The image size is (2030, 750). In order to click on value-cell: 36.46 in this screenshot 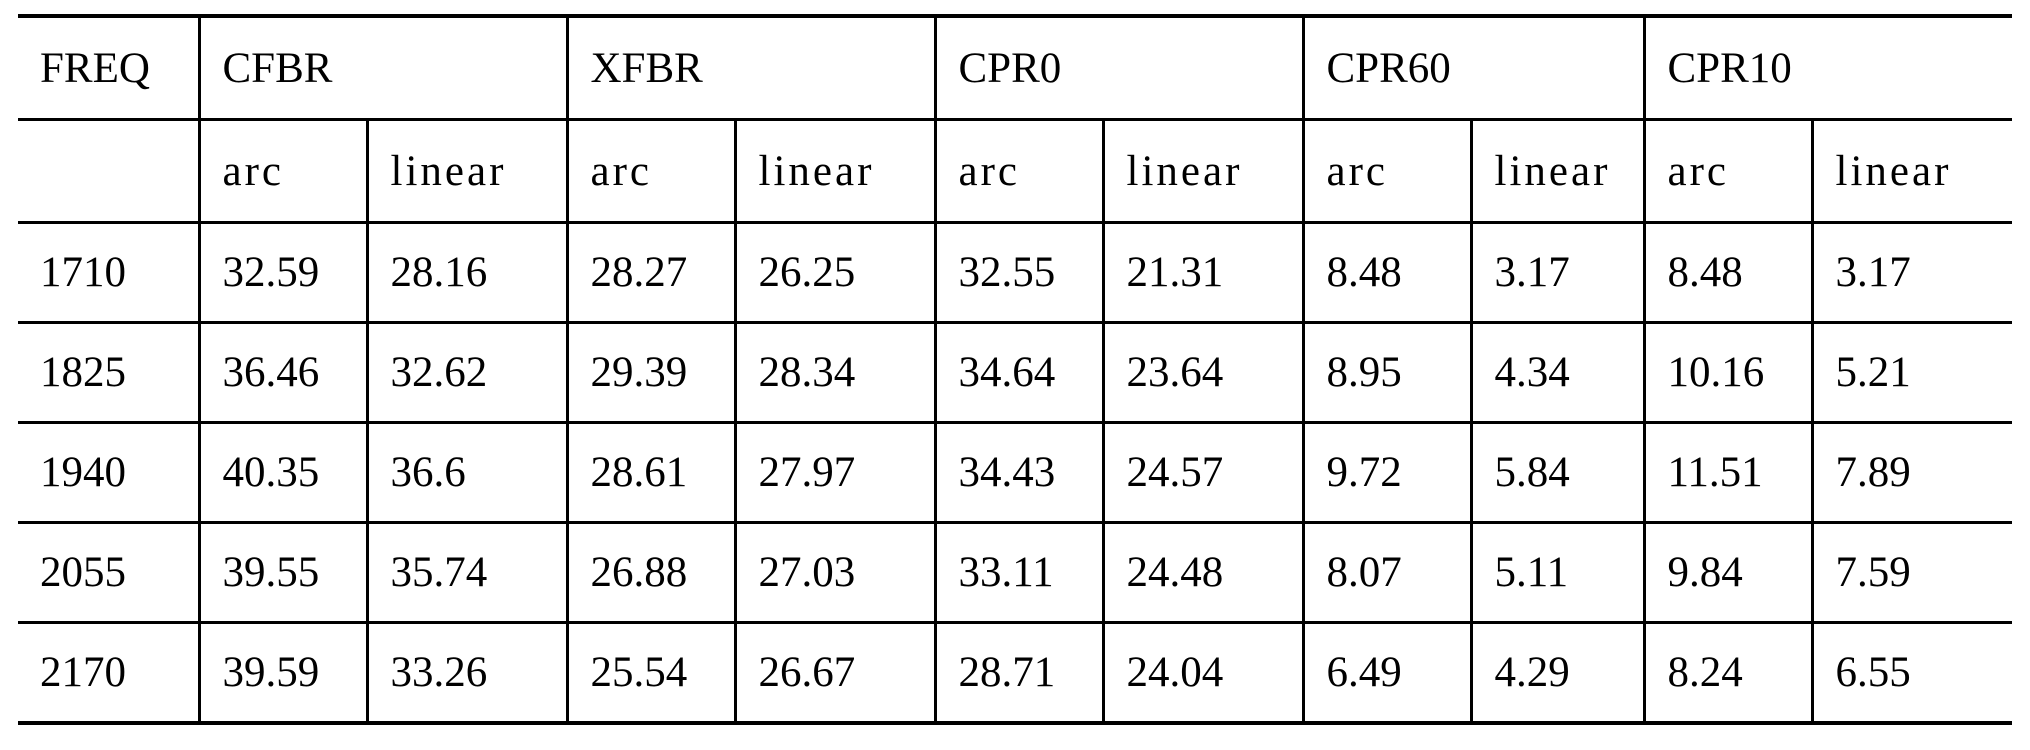, I will do `click(283, 373)`.